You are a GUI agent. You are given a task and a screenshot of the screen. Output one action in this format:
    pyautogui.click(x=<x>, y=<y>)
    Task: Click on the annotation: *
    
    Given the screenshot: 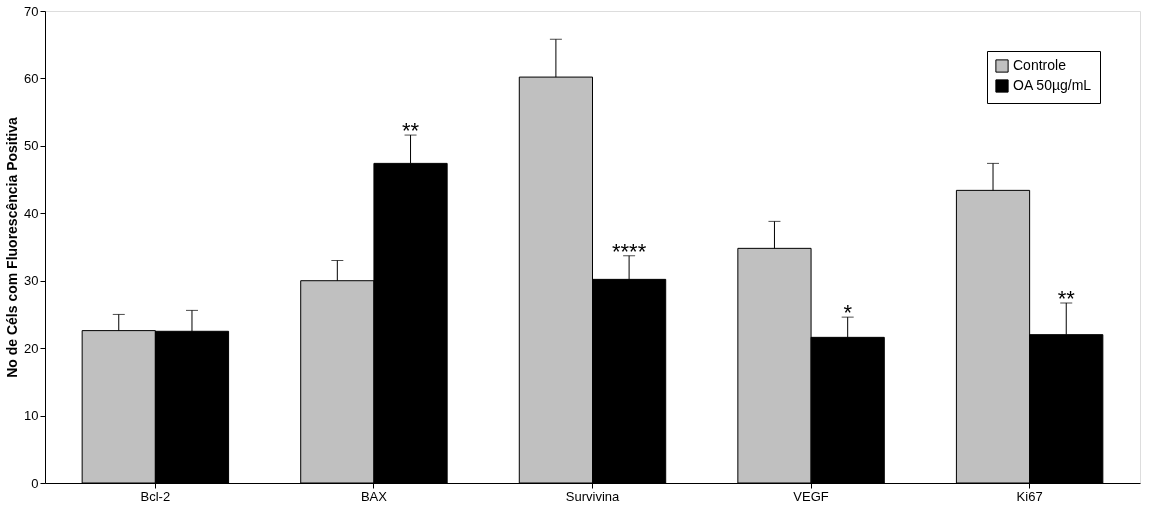 What is the action you would take?
    pyautogui.click(x=848, y=313)
    